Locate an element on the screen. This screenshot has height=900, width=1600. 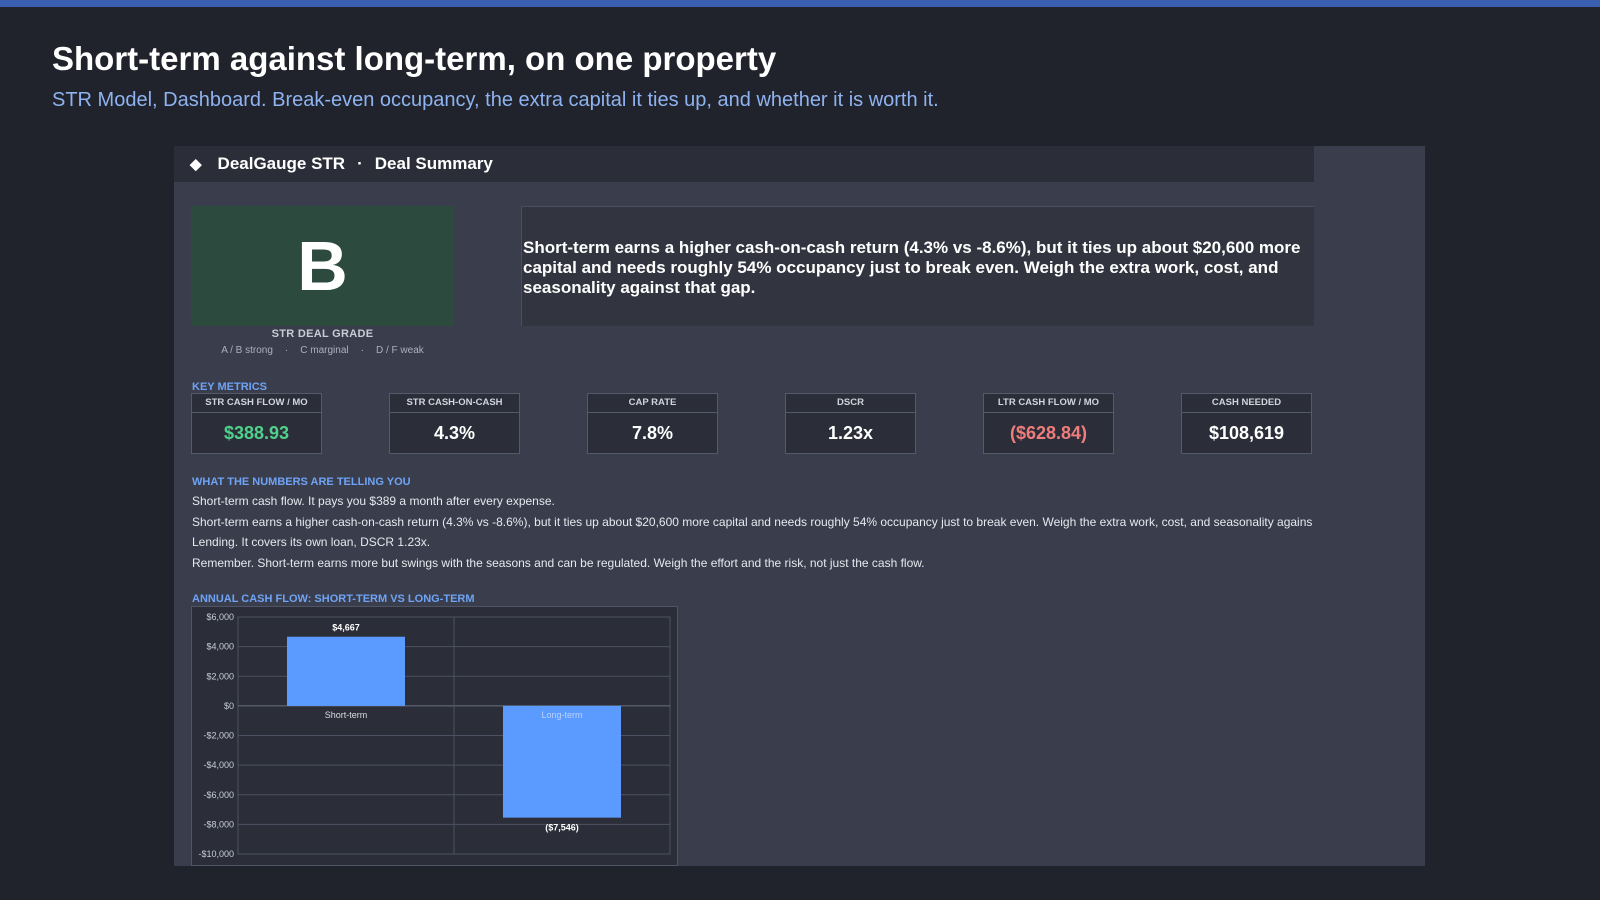
metric-value: 7.8% is located at coordinates (652, 433).